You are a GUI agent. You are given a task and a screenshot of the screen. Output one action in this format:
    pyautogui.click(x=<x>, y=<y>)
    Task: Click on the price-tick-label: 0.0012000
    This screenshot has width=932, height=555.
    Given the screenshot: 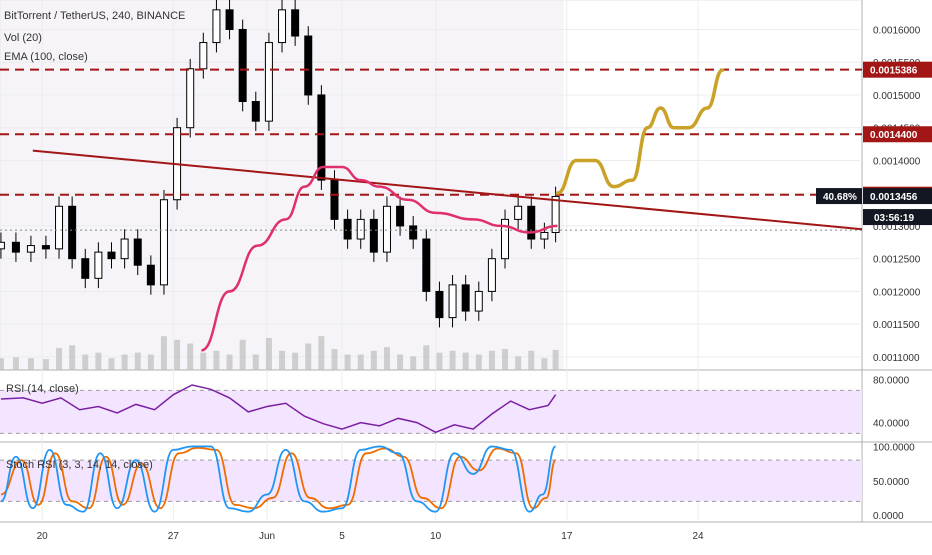 What is the action you would take?
    pyautogui.click(x=897, y=292)
    